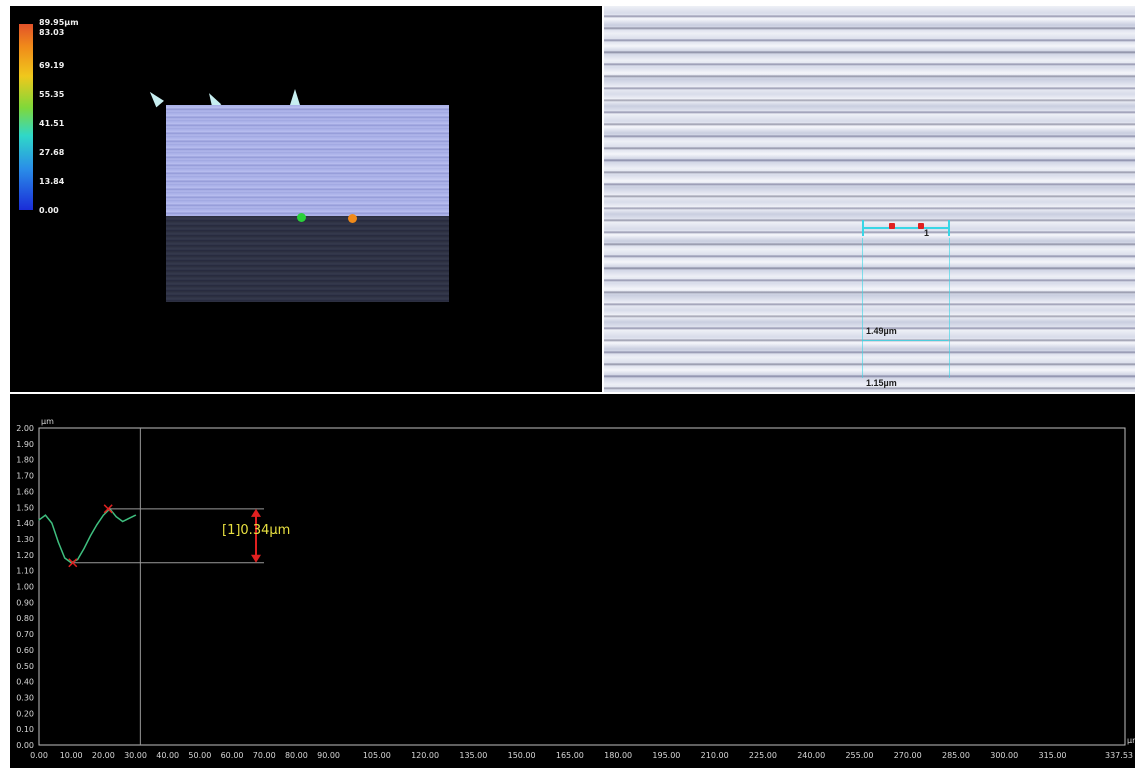 Image resolution: width=1135 pixels, height=768 pixels. What do you see at coordinates (232, 755) in the screenshot?
I see `x-tick-label: 60.00` at bounding box center [232, 755].